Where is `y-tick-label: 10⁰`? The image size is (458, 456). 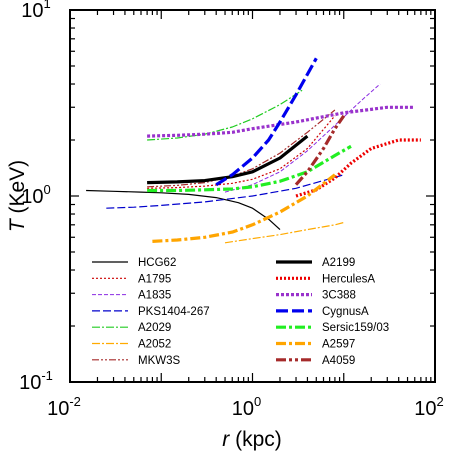
y-tick-label: 10⁰ is located at coordinates (35, 195).